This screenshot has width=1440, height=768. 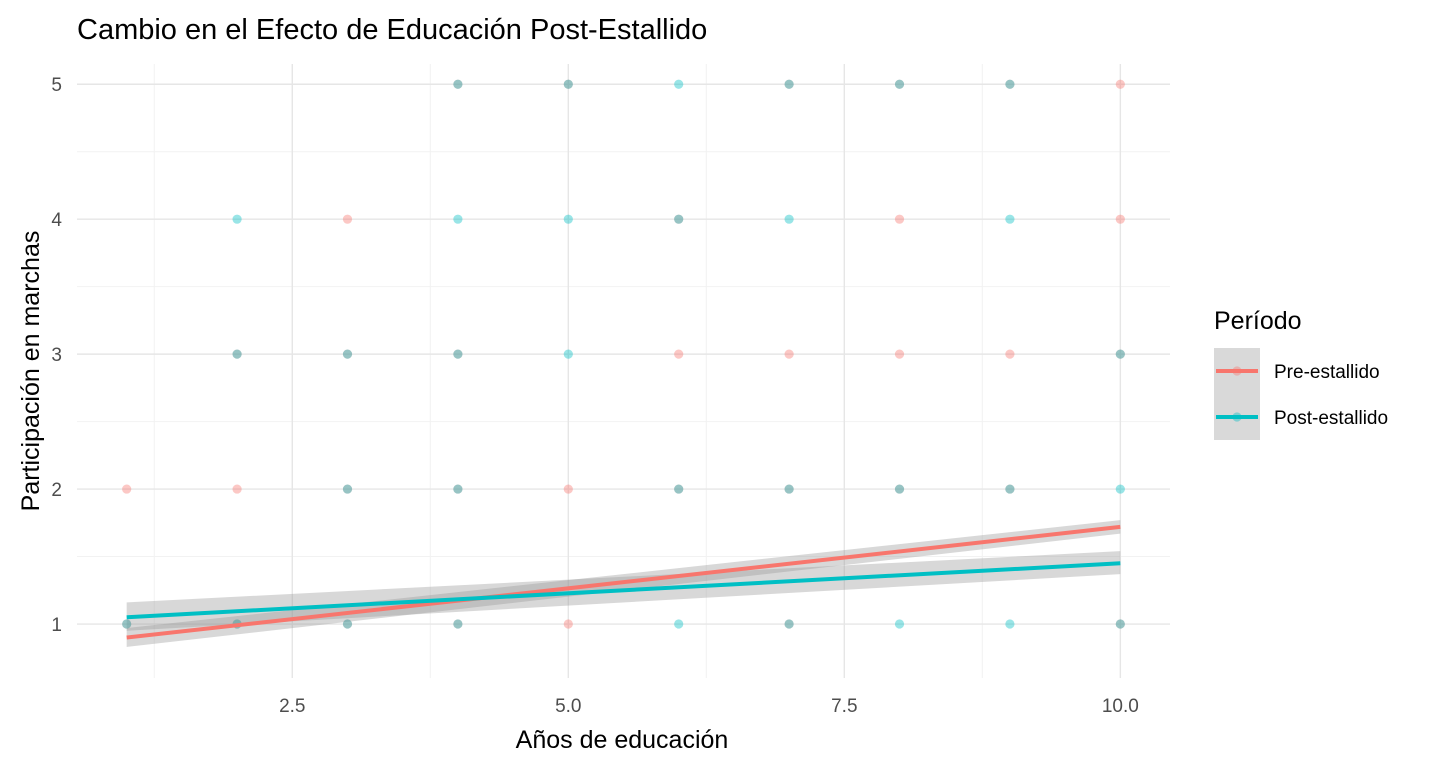 I want to click on legend-keys: Pre-estallido Post-estallido, so click(x=1301, y=394).